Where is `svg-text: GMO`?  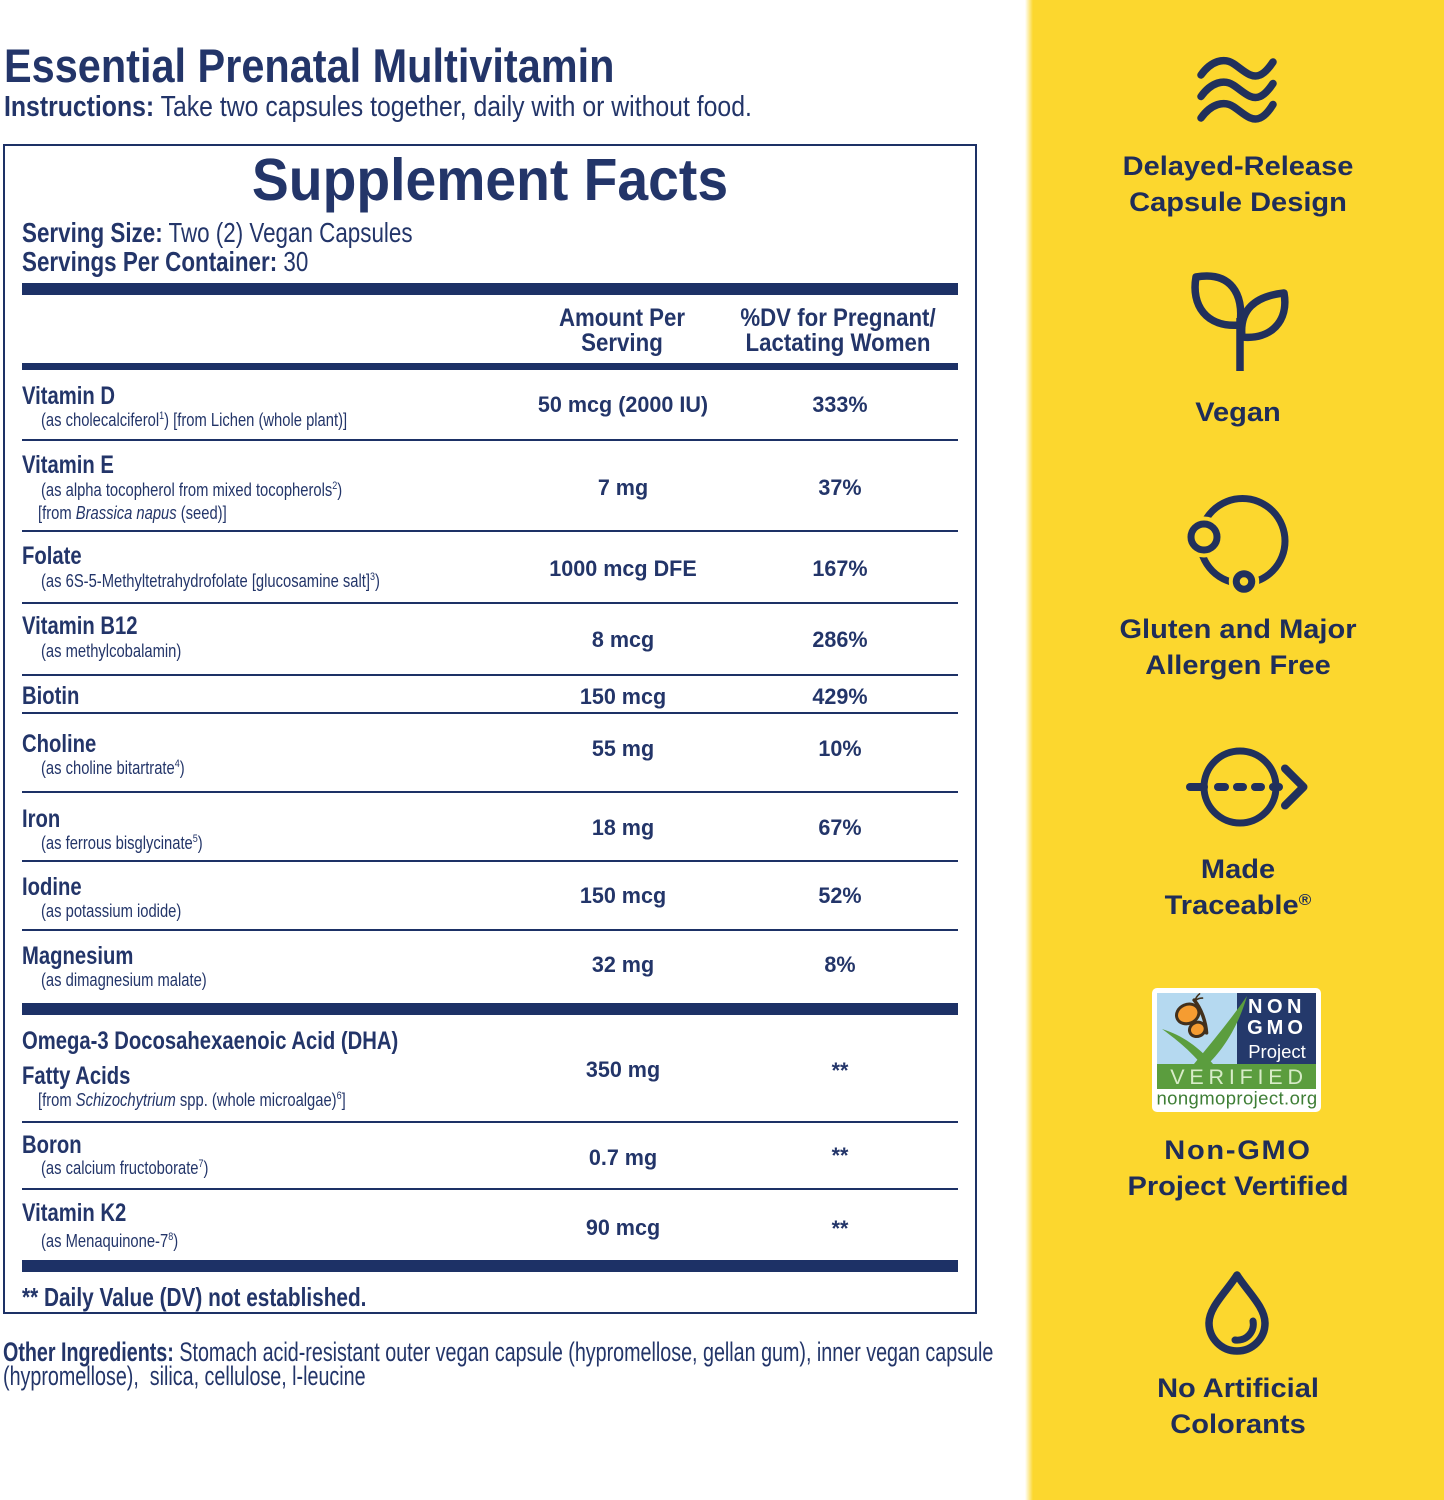
svg-text: GMO is located at coordinates (1277, 1028).